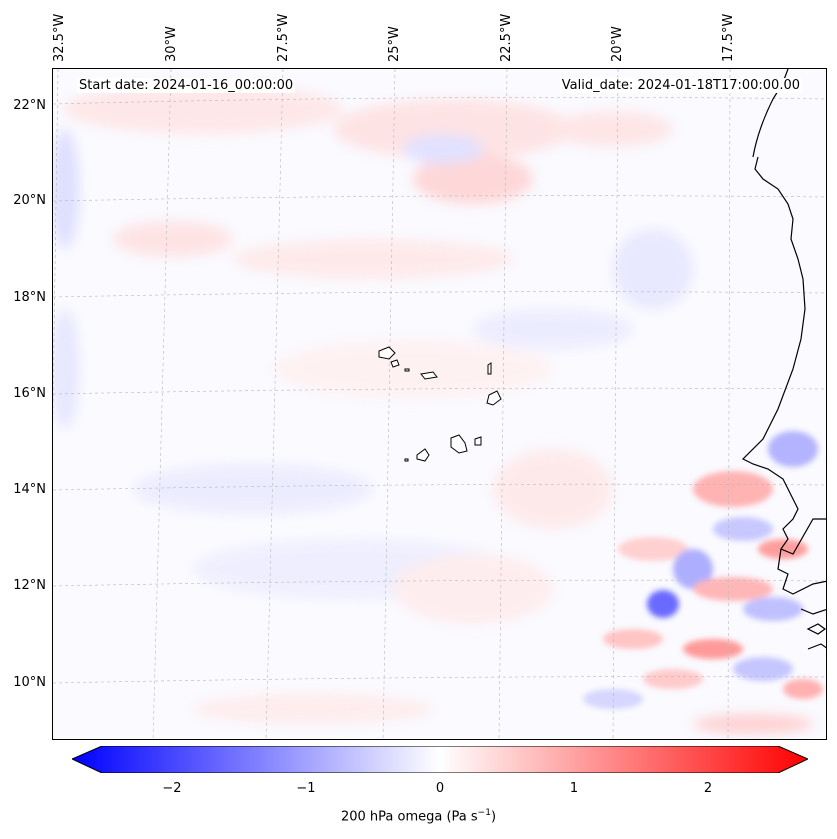 This screenshot has width=837, height=839. What do you see at coordinates (29, 393) in the screenshot?
I see `lat-label: 16°N` at bounding box center [29, 393].